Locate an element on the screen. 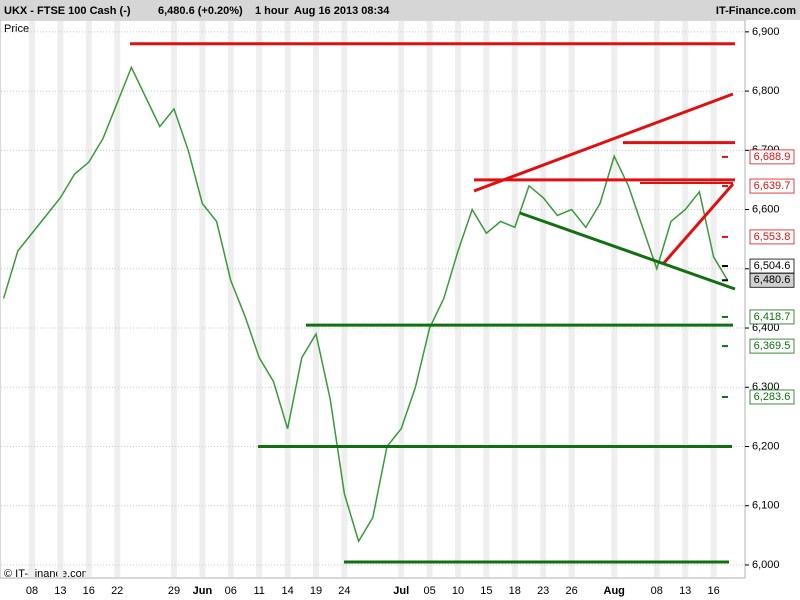 The height and width of the screenshot is (600, 800). price-marker-label: 6,369.5 is located at coordinates (772, 346).